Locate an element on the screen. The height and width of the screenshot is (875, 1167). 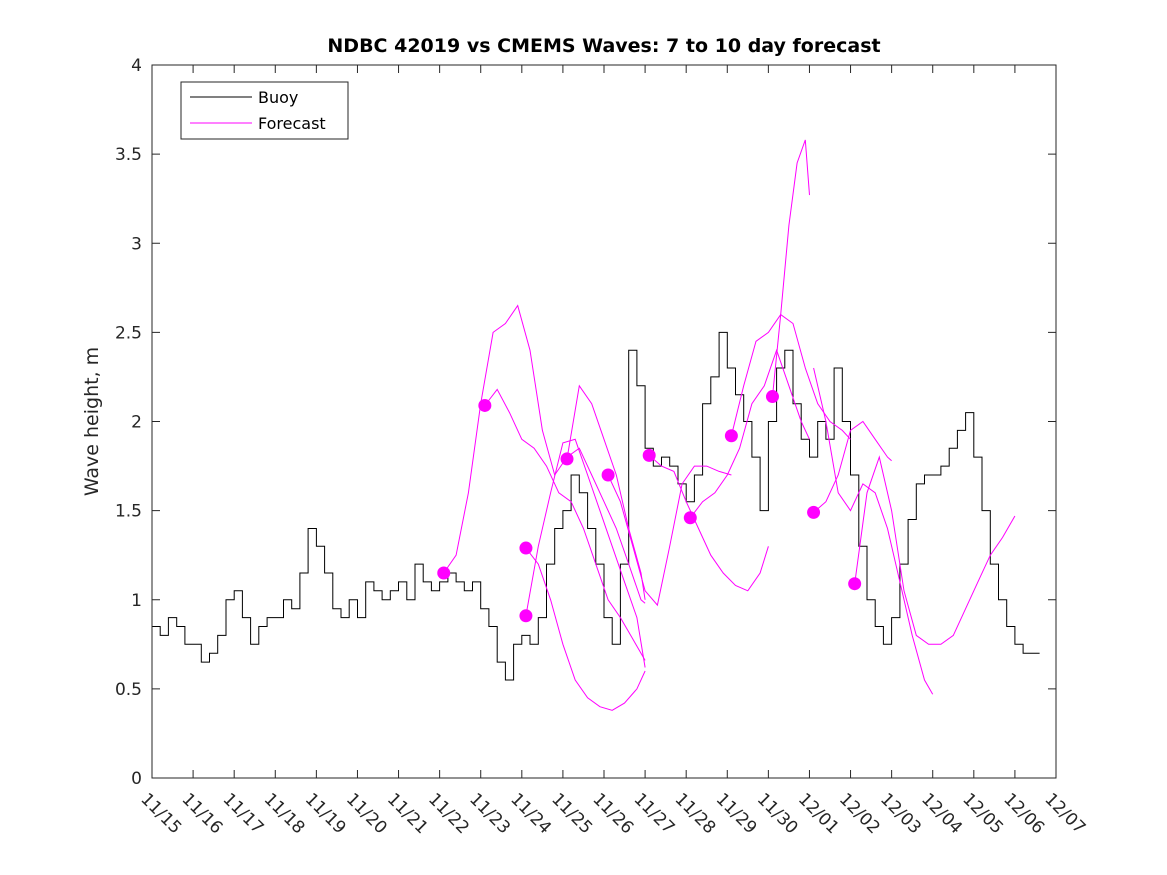
x-tick-label: 11/28 is located at coordinates (695, 813).